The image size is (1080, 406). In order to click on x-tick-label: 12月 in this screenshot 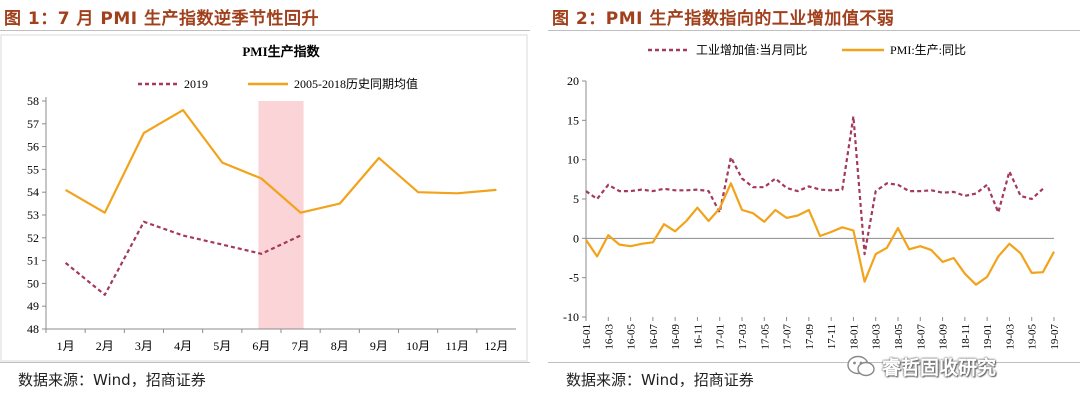, I will do `click(496, 346)`.